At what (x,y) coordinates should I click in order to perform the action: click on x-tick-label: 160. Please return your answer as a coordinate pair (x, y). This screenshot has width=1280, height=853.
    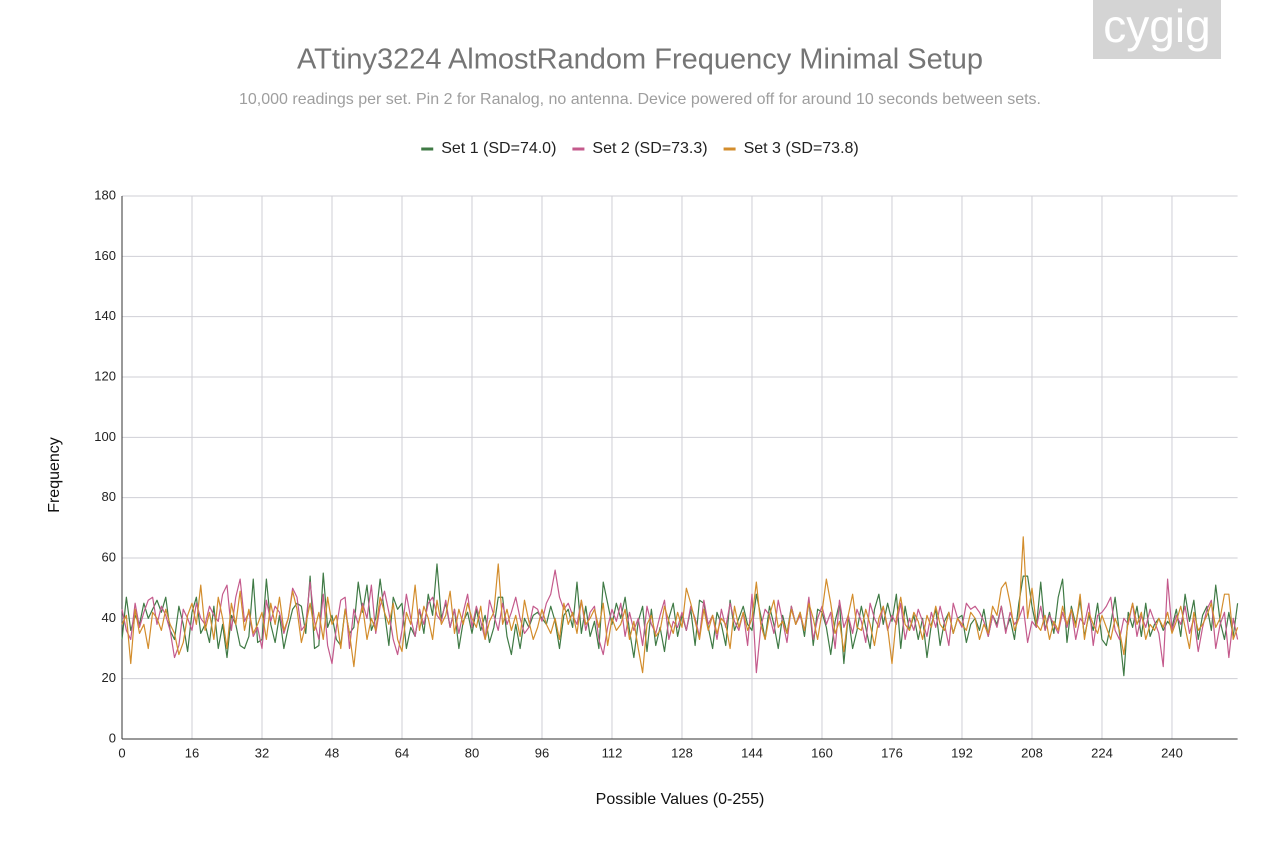
    Looking at the image, I should click on (822, 752).